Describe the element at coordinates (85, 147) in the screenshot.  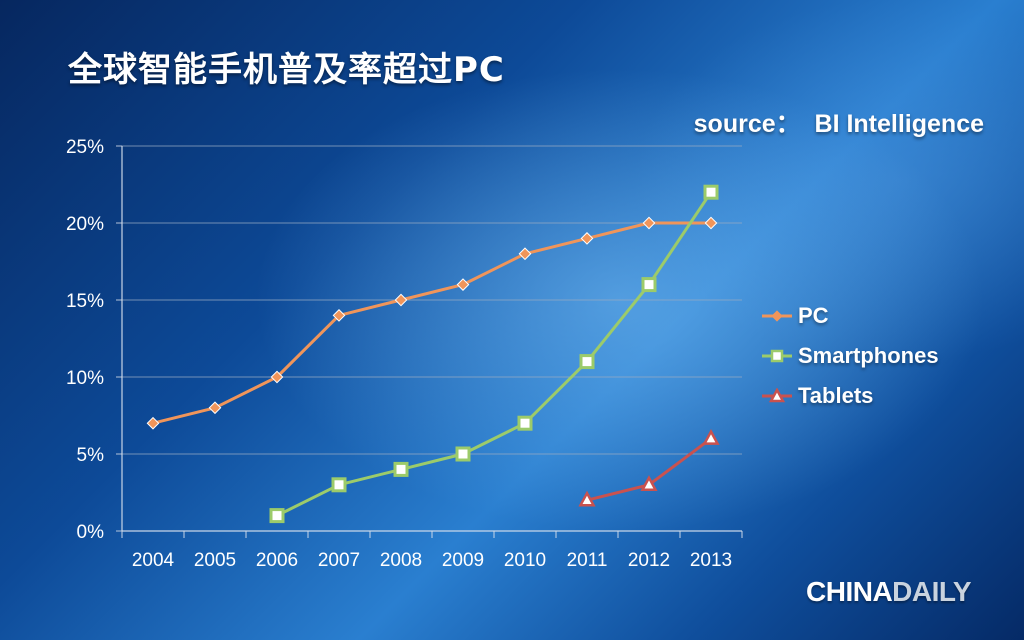
I see `y-tick-label: 25%` at that location.